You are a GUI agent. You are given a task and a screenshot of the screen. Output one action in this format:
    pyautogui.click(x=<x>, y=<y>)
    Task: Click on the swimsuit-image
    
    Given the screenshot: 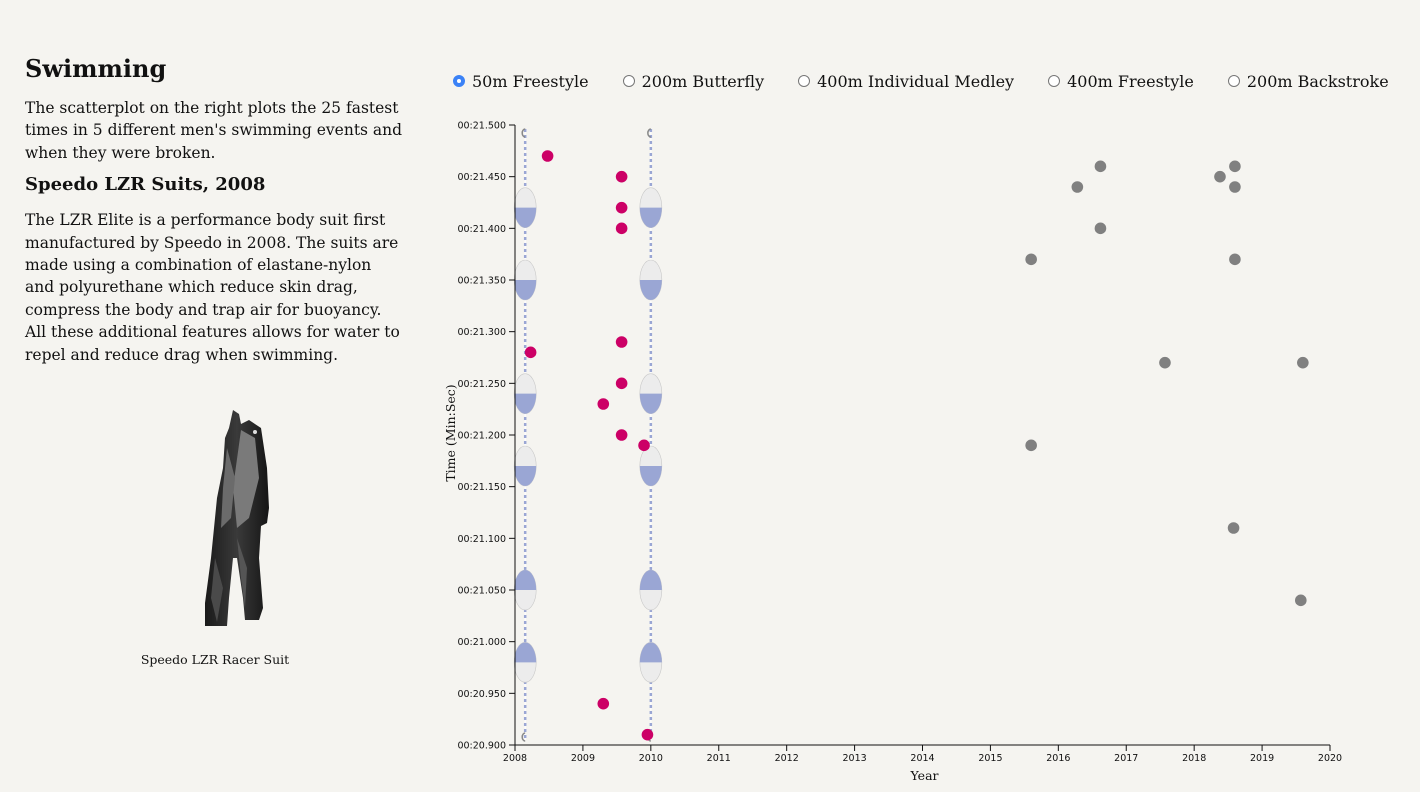 What is the action you would take?
    pyautogui.click(x=237, y=518)
    